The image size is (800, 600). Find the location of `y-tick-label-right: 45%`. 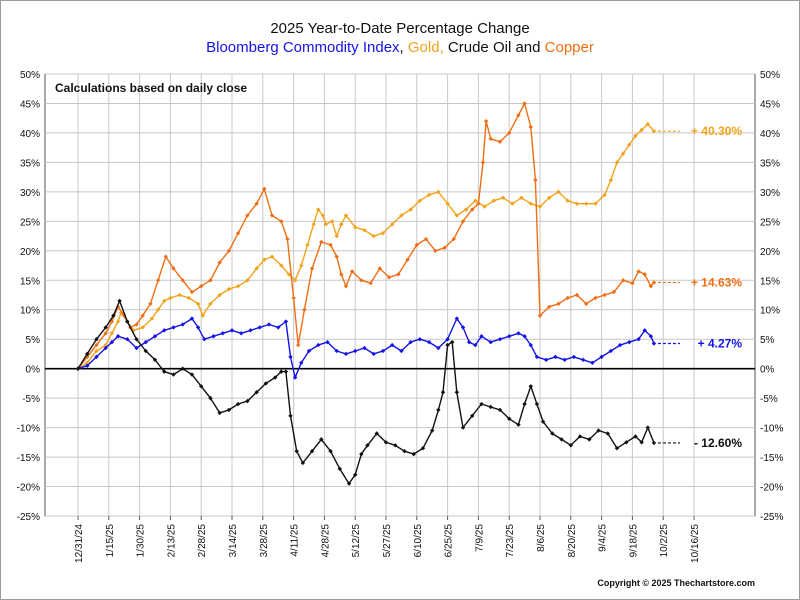

y-tick-label-right: 45% is located at coordinates (770, 104).